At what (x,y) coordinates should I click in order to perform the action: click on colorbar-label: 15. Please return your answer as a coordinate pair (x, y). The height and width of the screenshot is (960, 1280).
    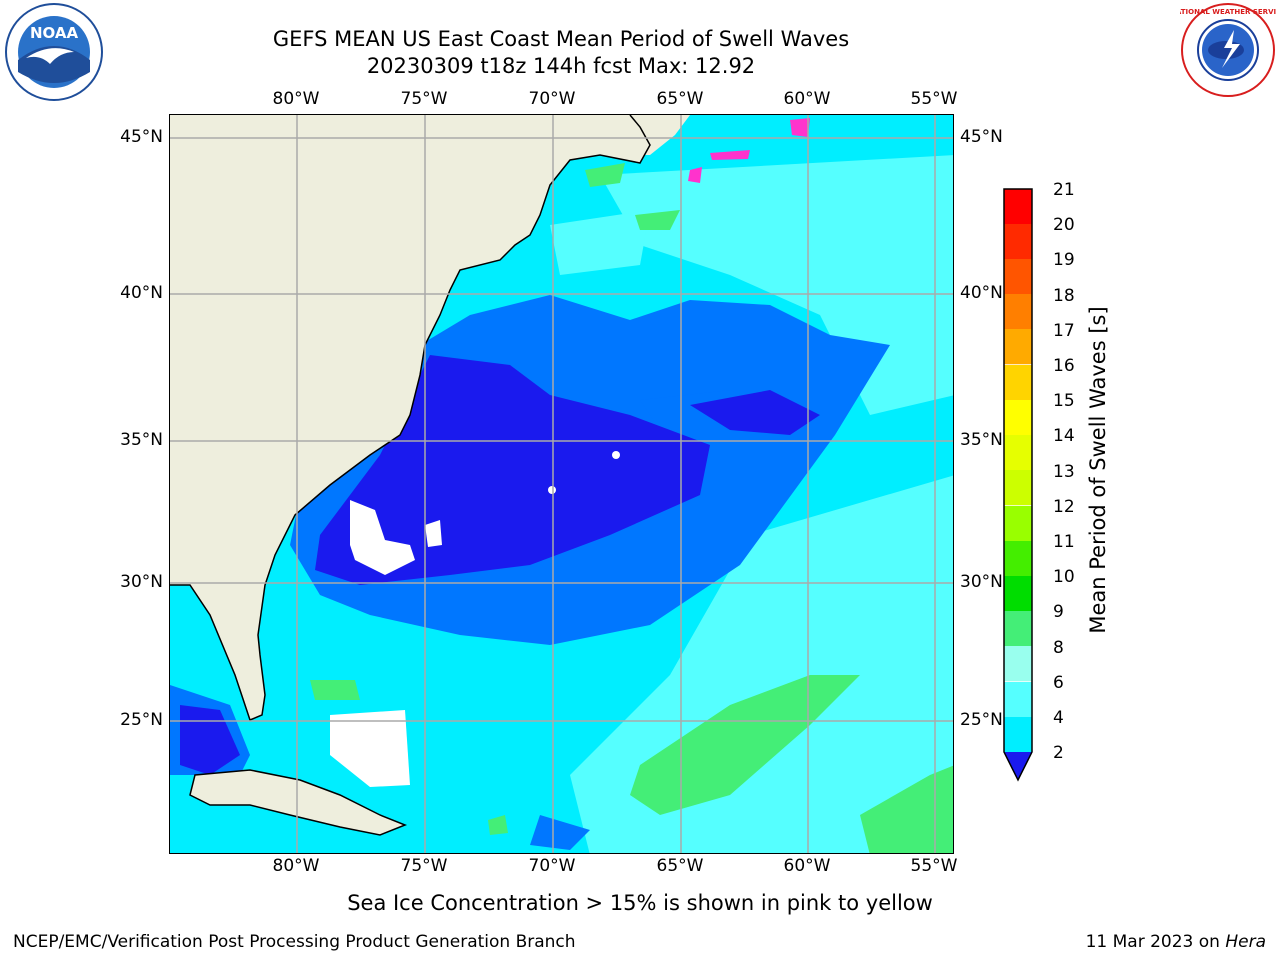
    Looking at the image, I should click on (1064, 401).